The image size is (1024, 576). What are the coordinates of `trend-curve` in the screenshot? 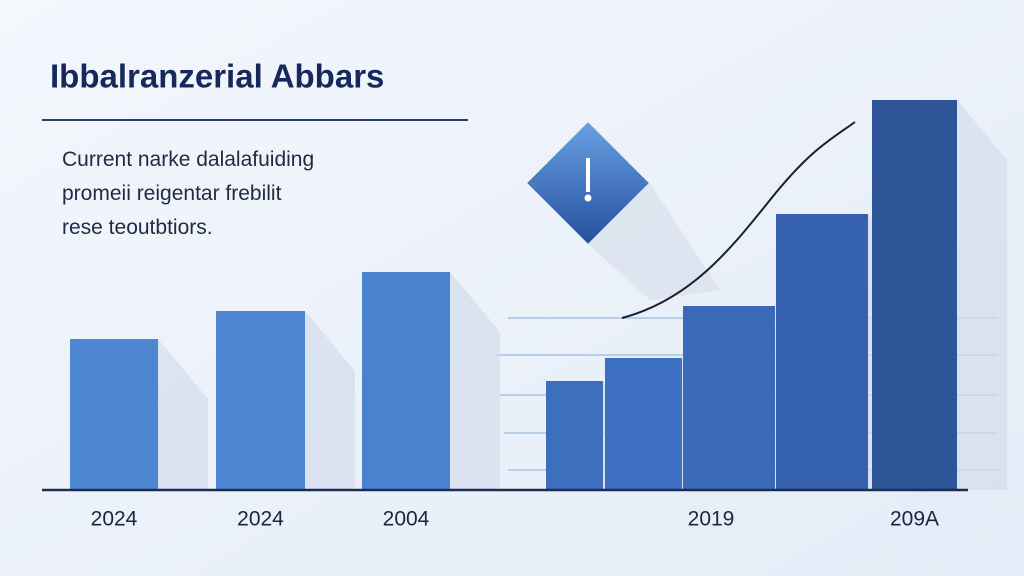 It's located at (738, 220).